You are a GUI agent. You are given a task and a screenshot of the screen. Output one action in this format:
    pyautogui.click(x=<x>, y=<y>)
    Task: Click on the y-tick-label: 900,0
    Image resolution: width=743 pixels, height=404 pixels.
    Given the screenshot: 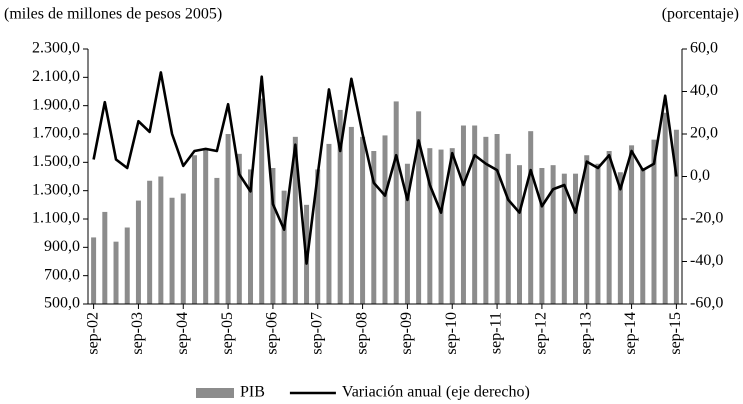 What is the action you would take?
    pyautogui.click(x=62, y=246)
    